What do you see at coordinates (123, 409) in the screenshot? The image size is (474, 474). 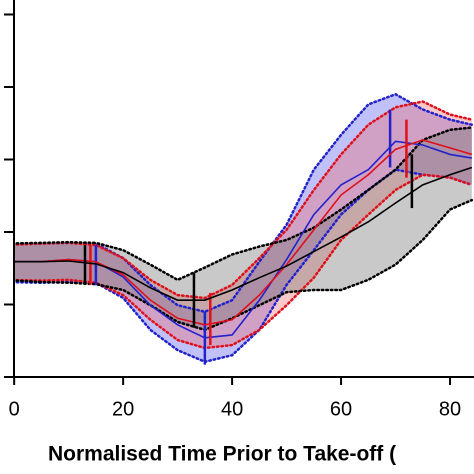 I see `x-tick-label: 20` at bounding box center [123, 409].